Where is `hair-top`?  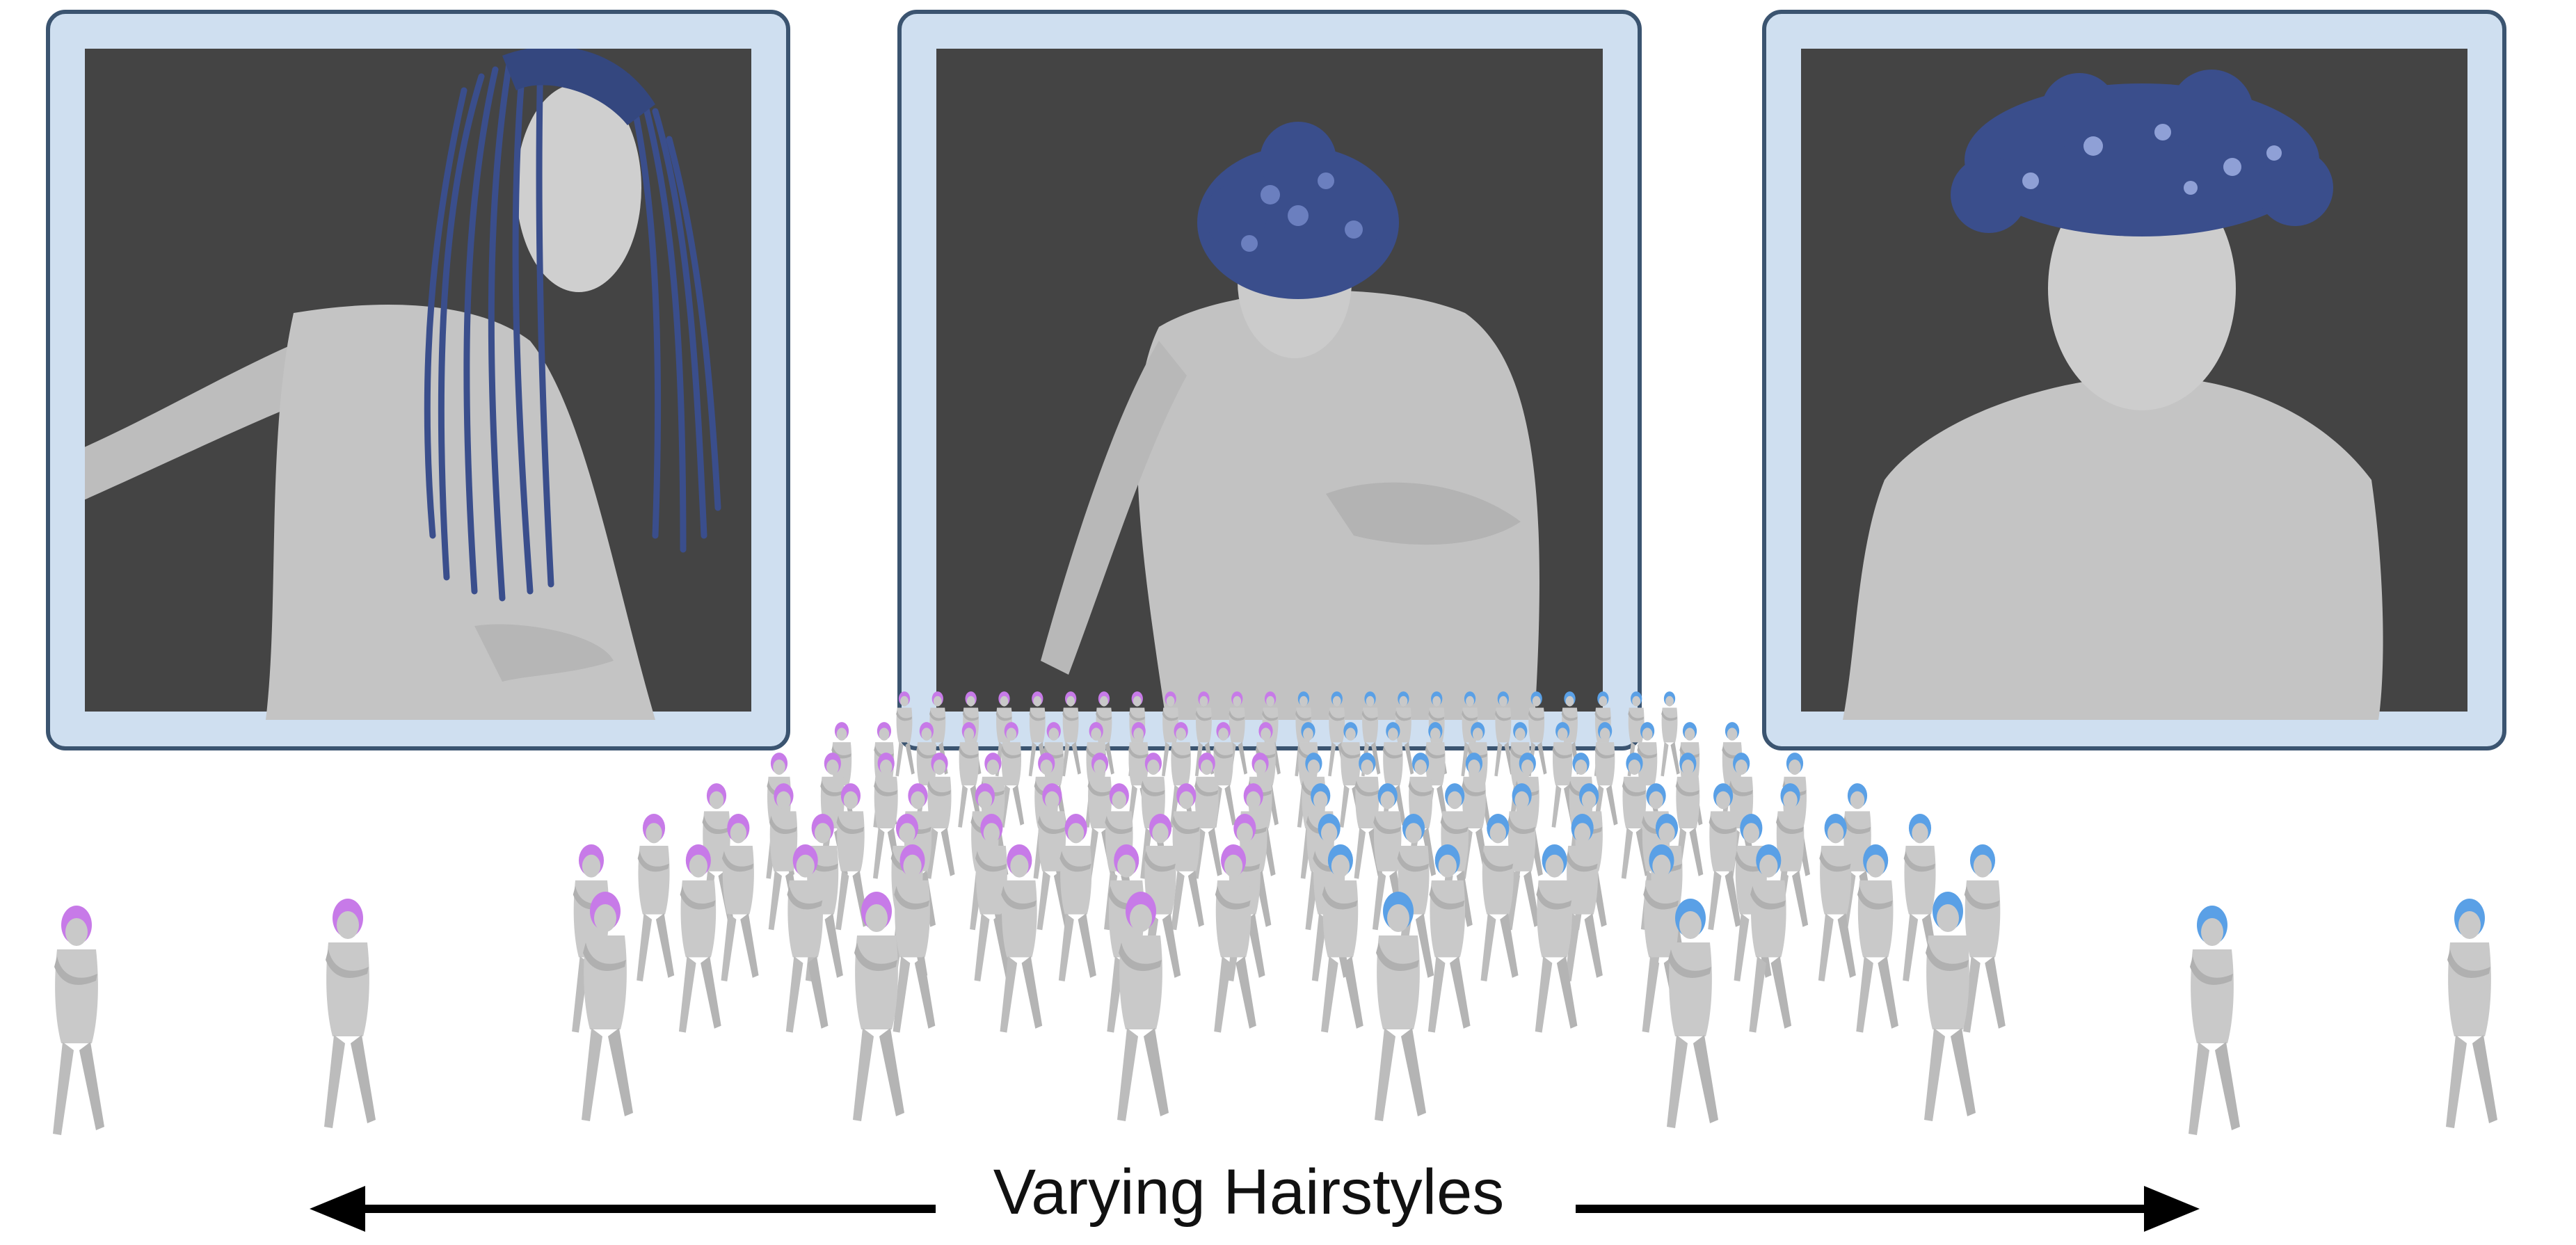 hair-top is located at coordinates (578, 87).